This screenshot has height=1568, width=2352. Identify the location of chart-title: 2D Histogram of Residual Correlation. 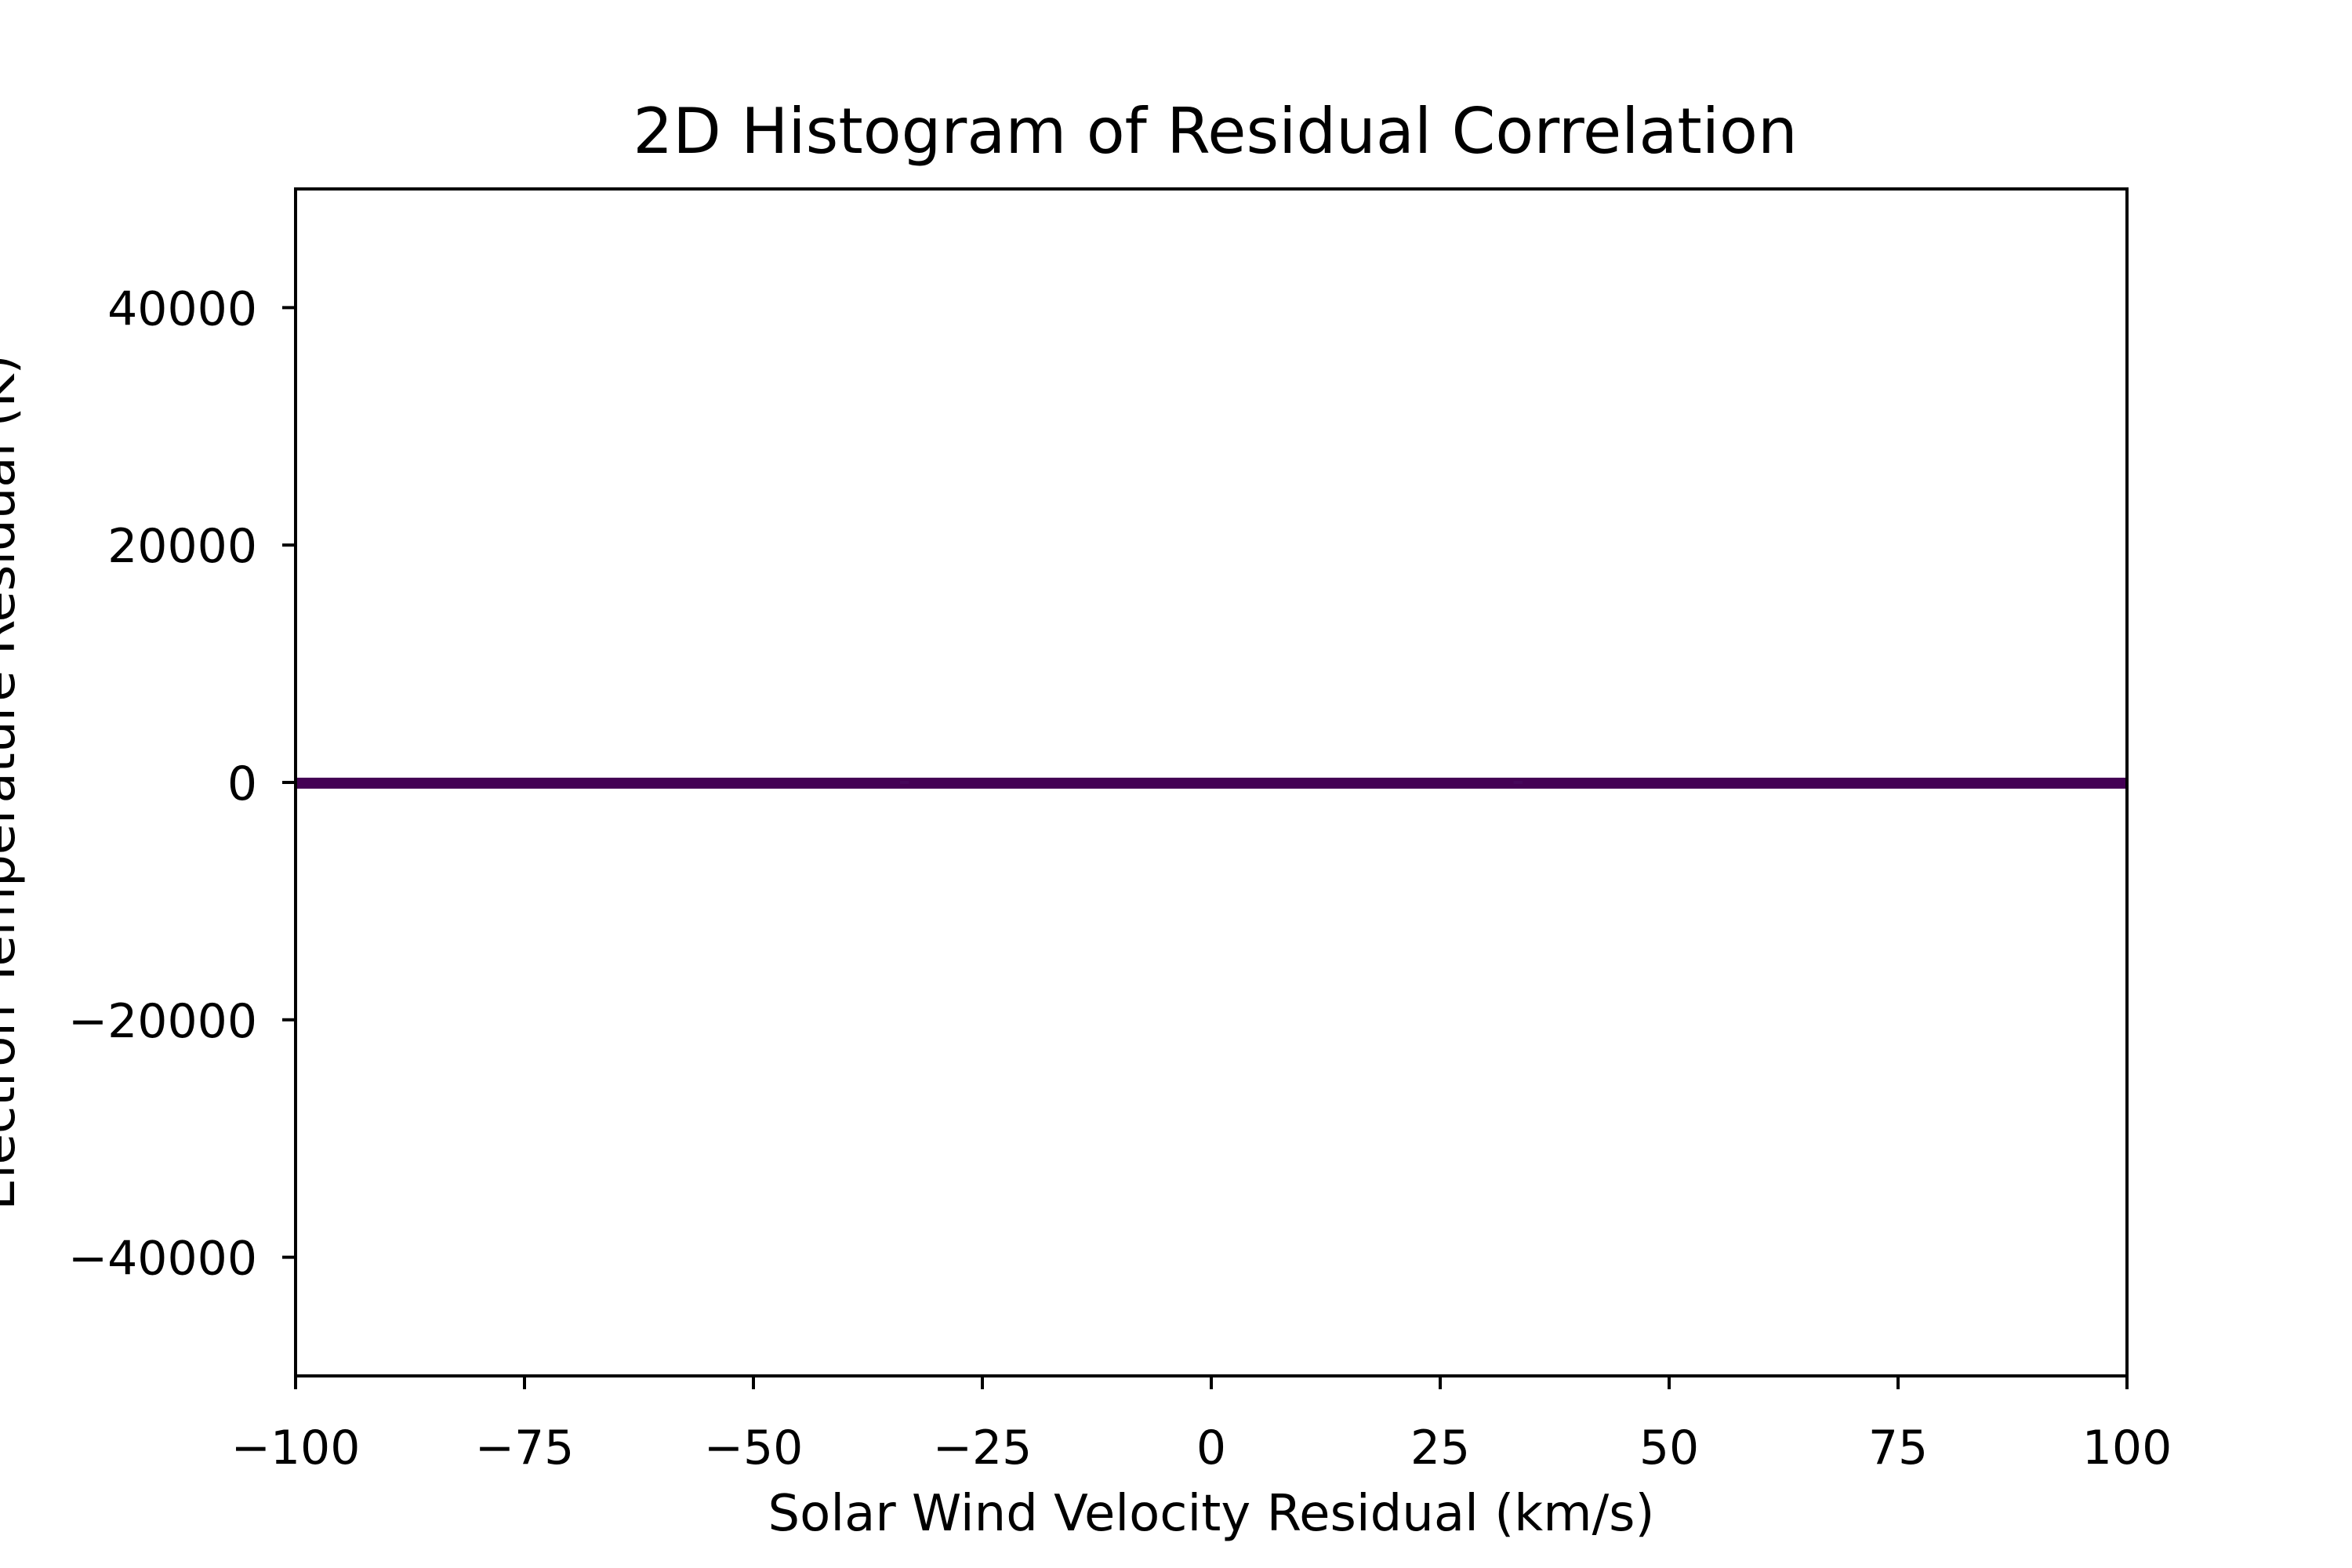
(1215, 131).